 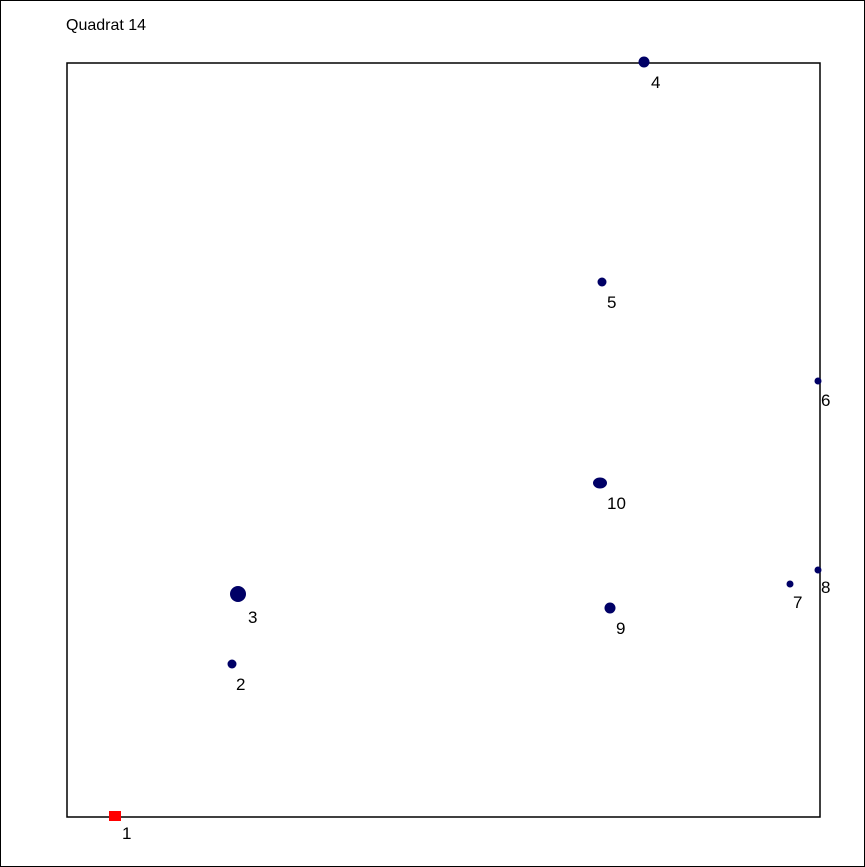 What do you see at coordinates (252, 617) in the screenshot?
I see `point-3-label: 3` at bounding box center [252, 617].